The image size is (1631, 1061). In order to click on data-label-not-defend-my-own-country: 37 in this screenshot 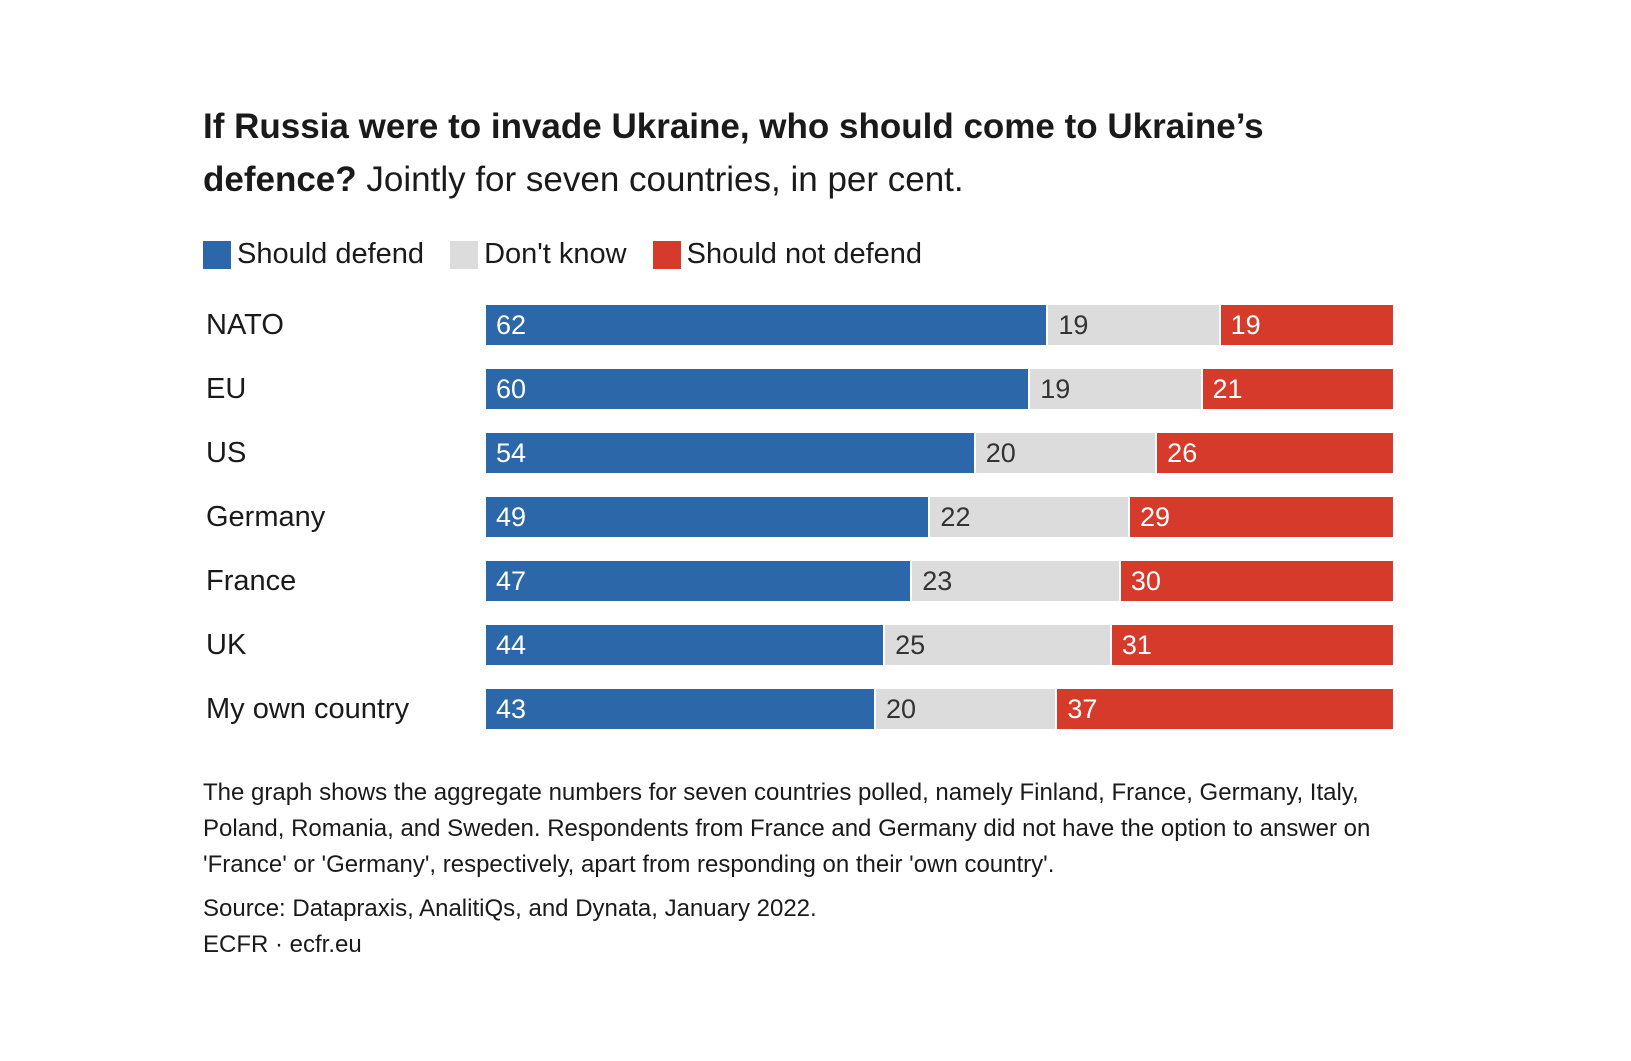, I will do `click(1082, 708)`.